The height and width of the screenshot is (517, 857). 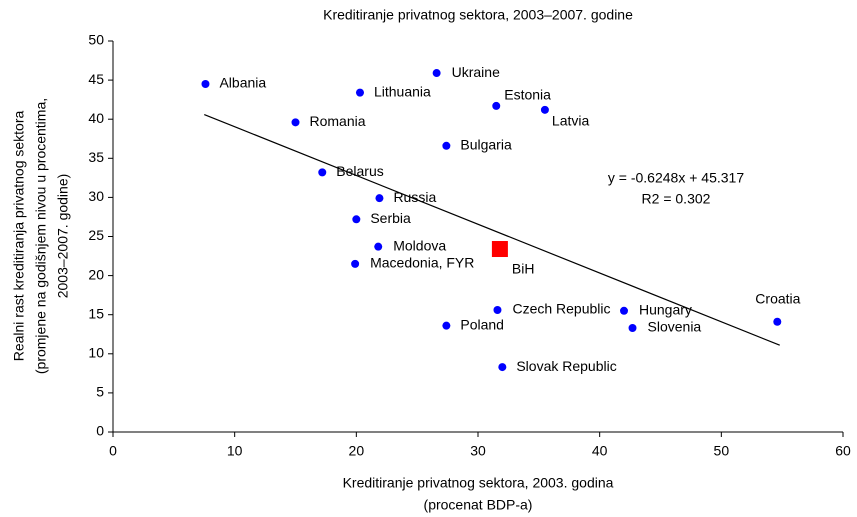 I want to click on x-tick-label: 10, so click(x=235, y=451).